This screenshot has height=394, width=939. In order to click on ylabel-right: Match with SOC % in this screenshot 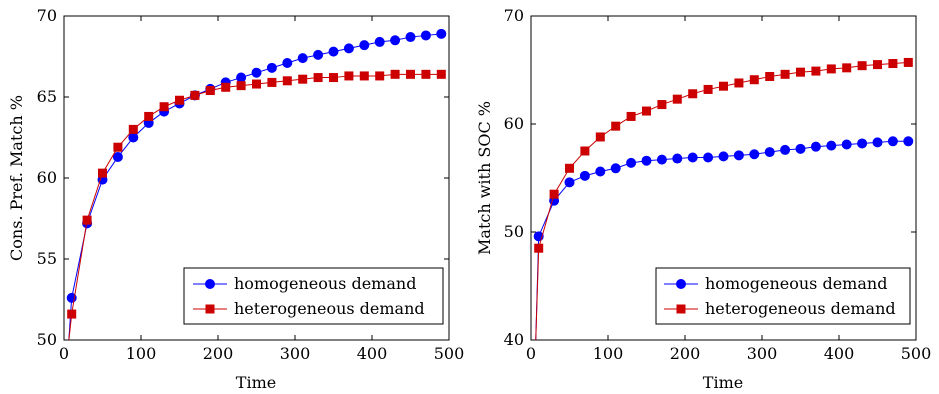, I will do `click(484, 178)`.